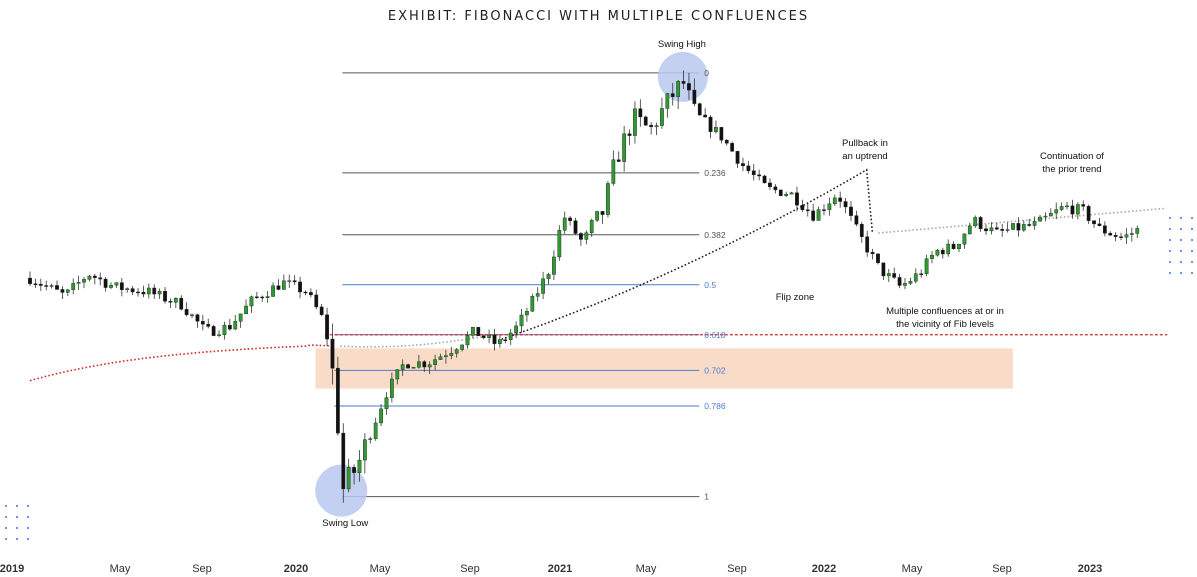  What do you see at coordinates (706, 497) in the screenshot?
I see `fib-label-7: 1` at bounding box center [706, 497].